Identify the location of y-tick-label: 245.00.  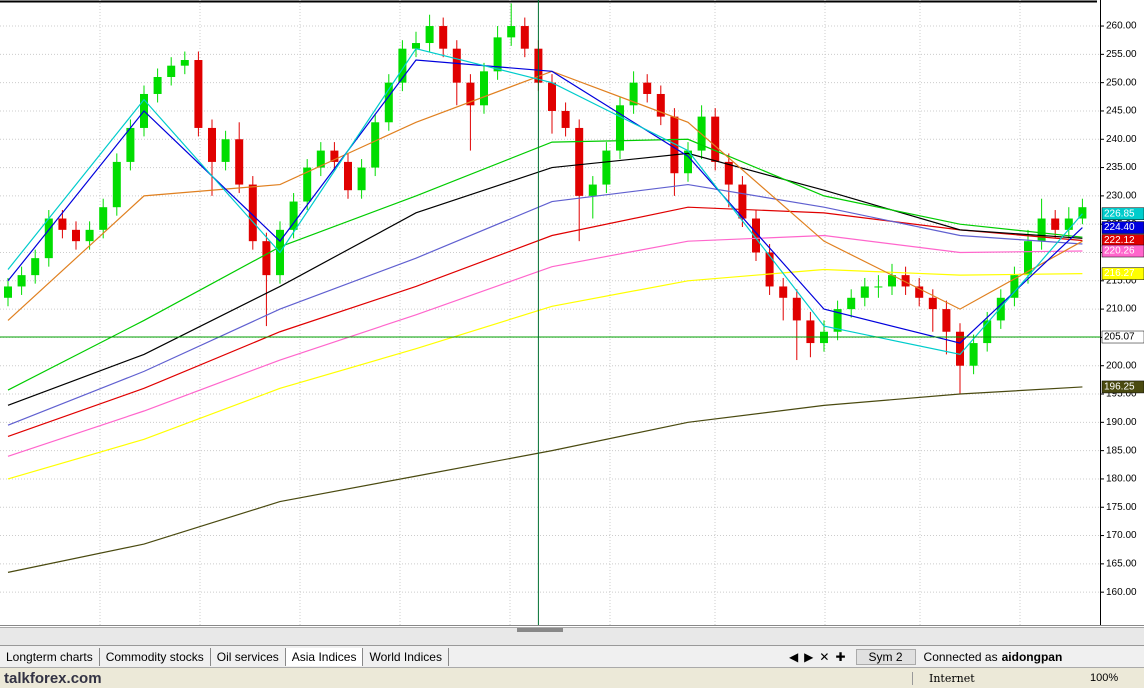
(1121, 111).